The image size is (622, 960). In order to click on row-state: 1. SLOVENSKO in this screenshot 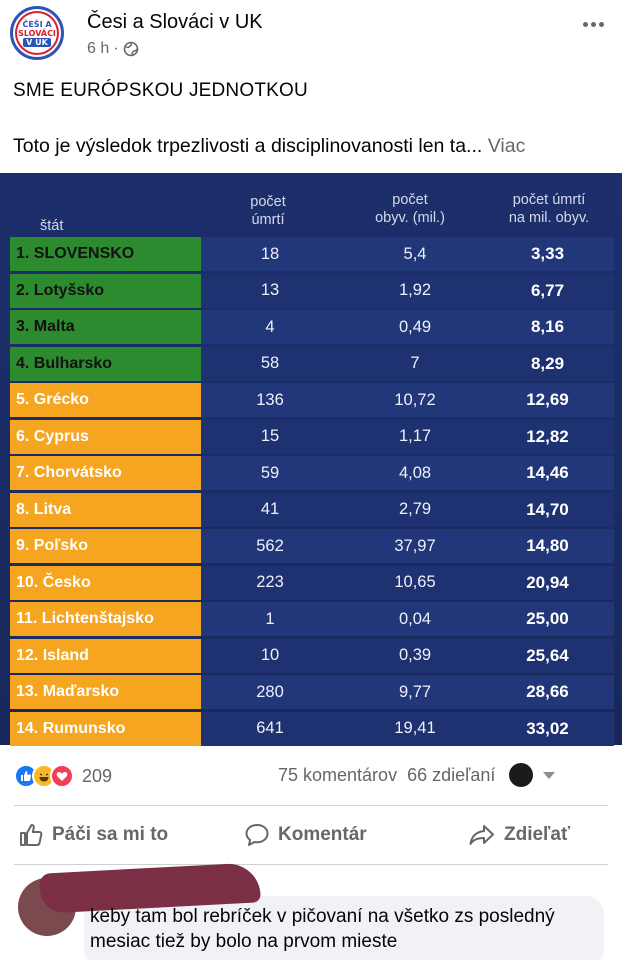, I will do `click(105, 254)`.